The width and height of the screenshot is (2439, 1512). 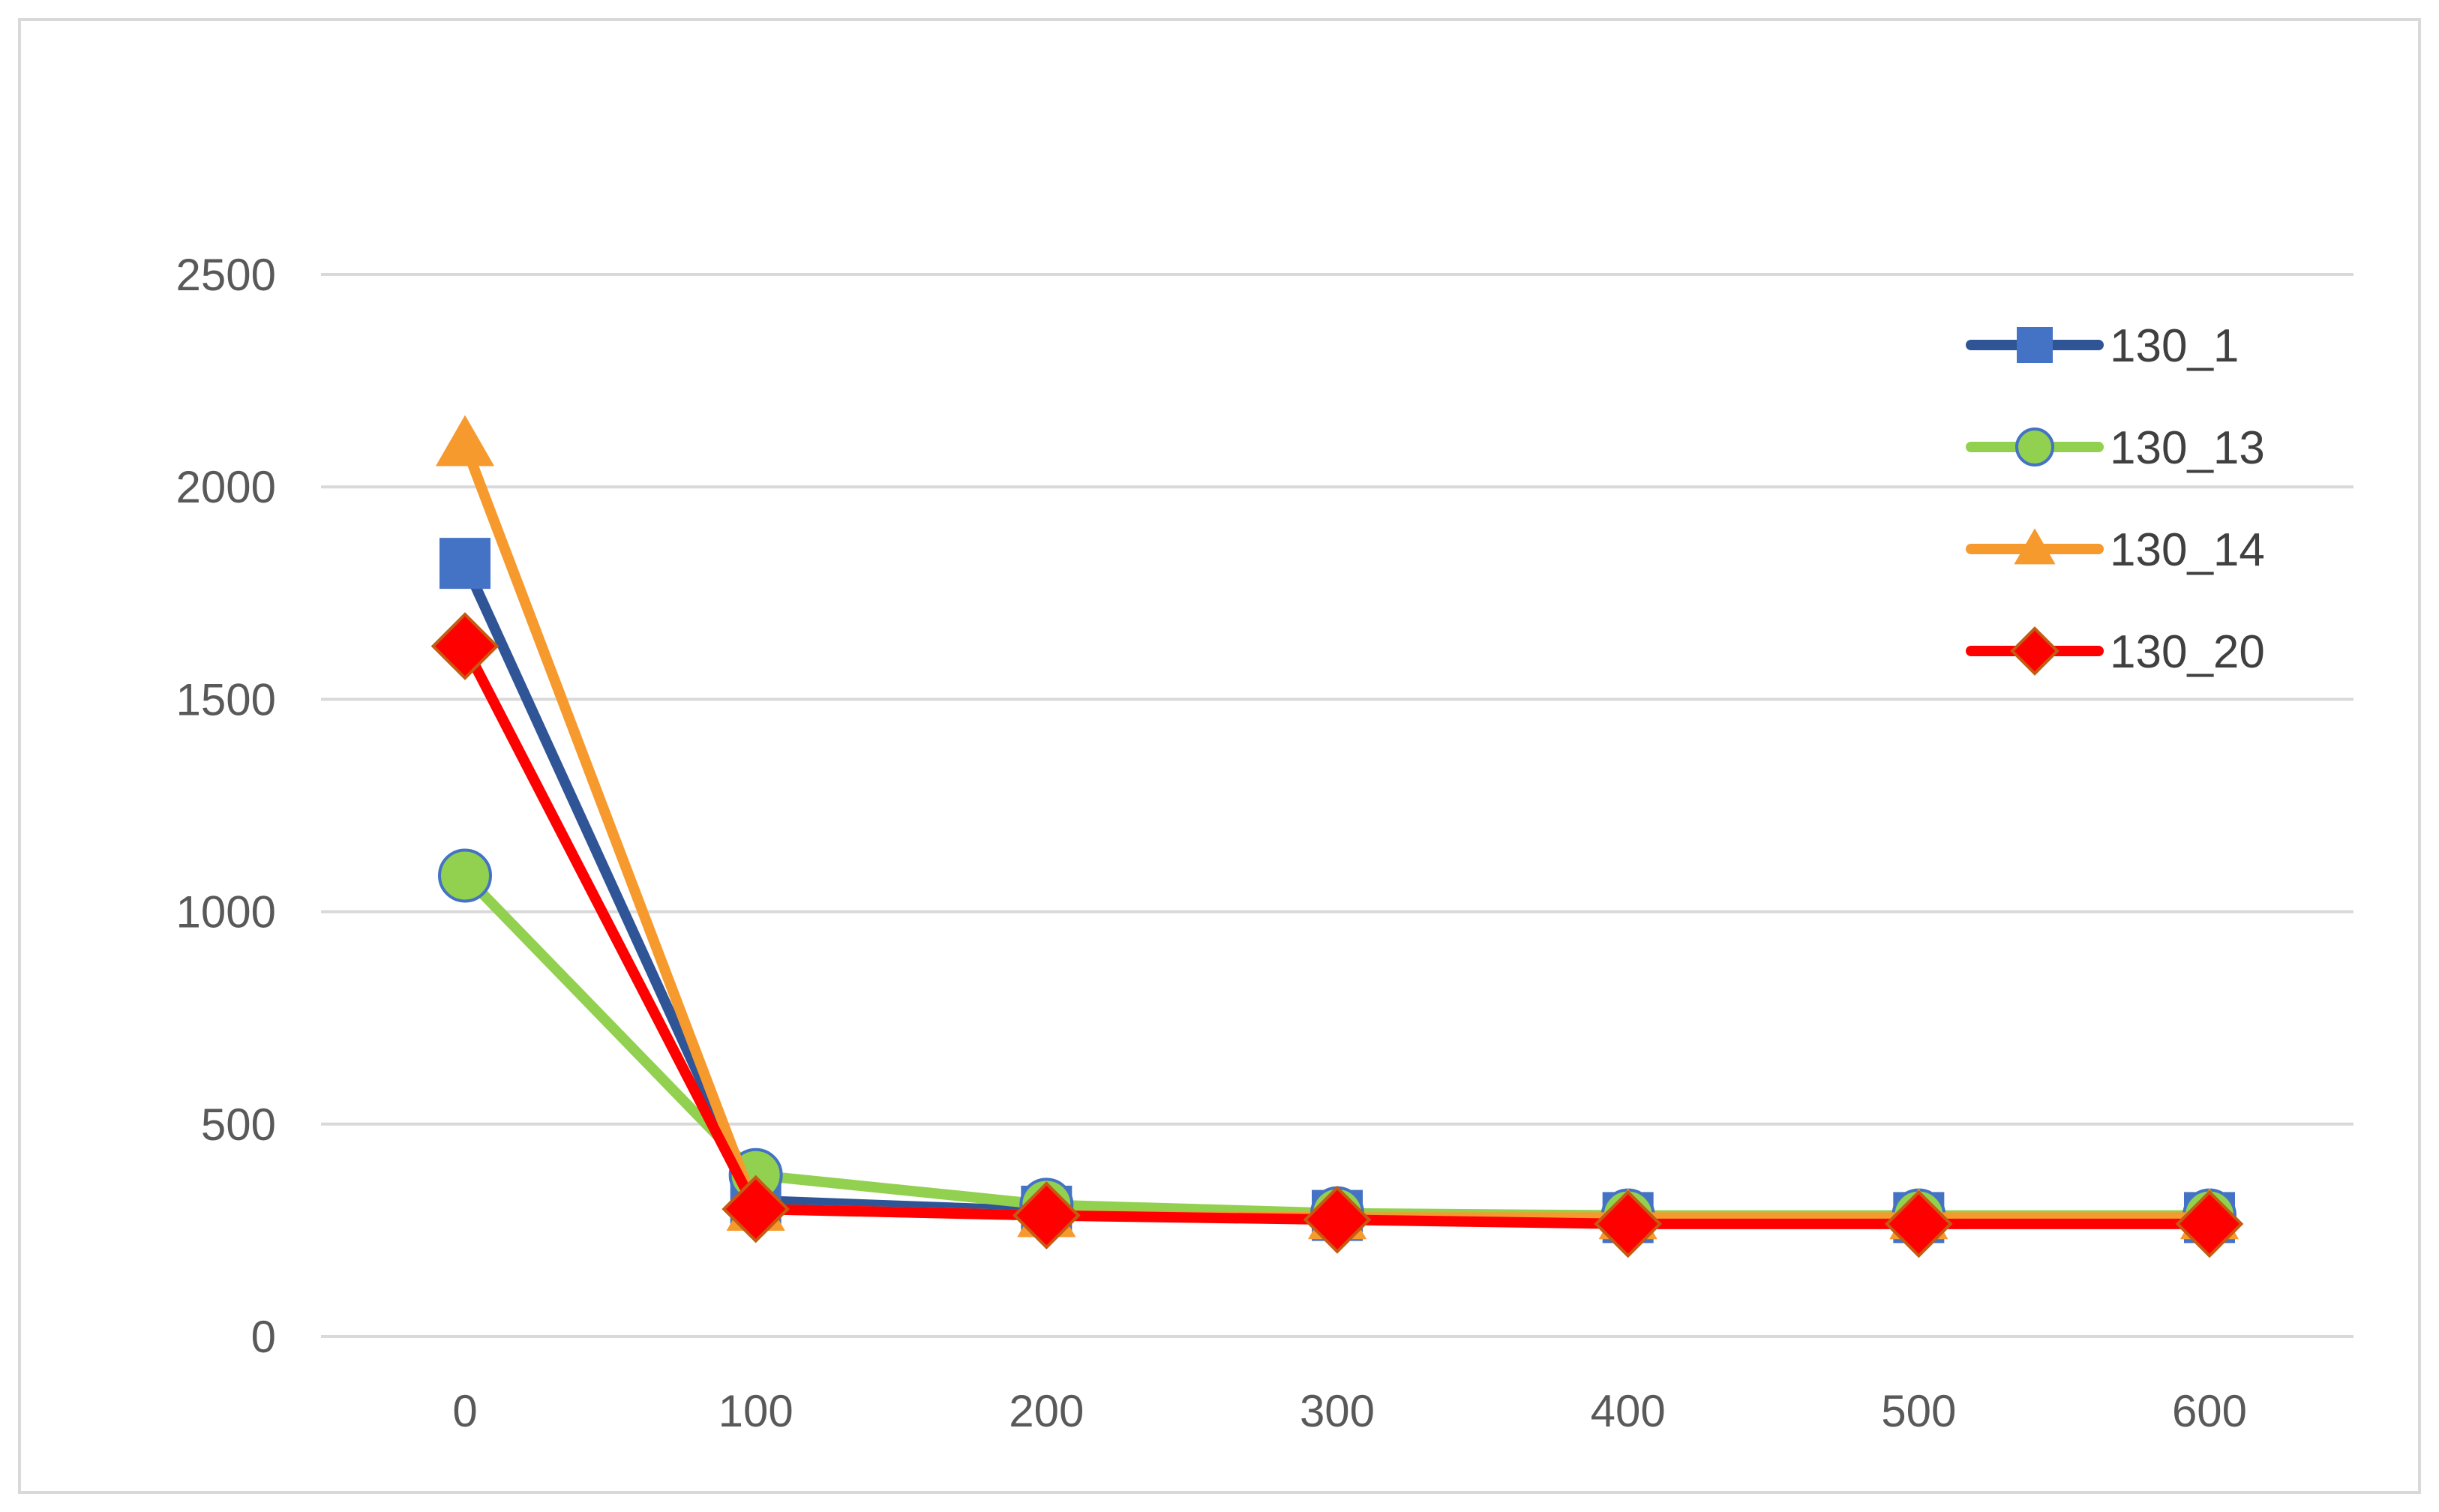 What do you see at coordinates (2209, 1411) in the screenshot?
I see `x-tick-label: 600` at bounding box center [2209, 1411].